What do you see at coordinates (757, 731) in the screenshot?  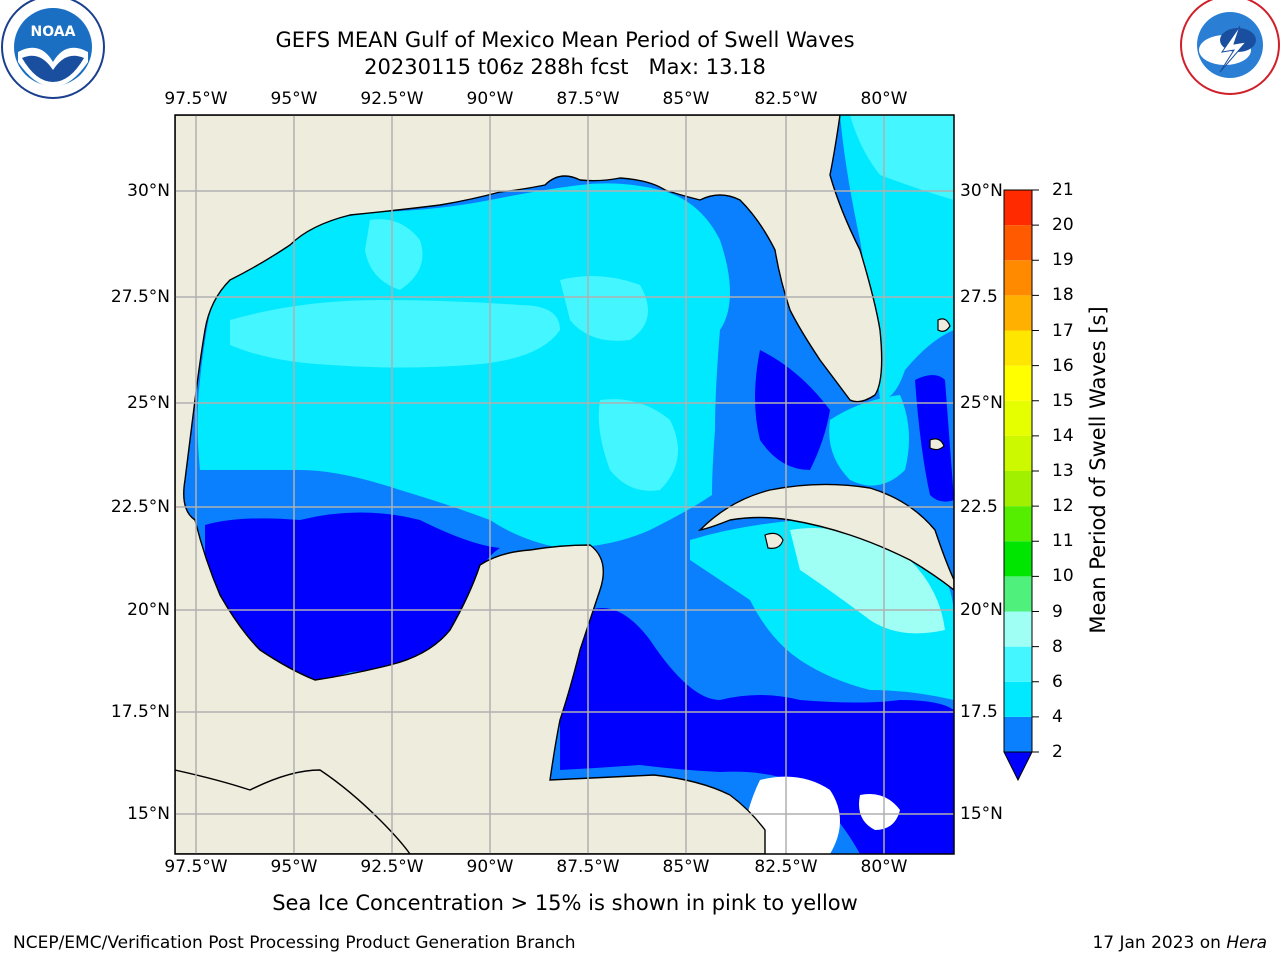 I see `swell-contour-lowest-south` at bounding box center [757, 731].